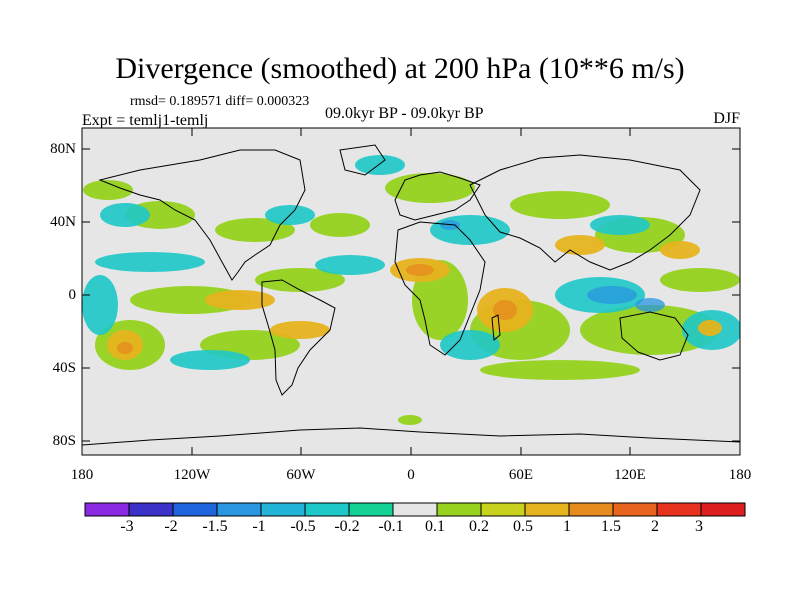 The image size is (800, 600). I want to click on asia-outline, so click(585, 212).